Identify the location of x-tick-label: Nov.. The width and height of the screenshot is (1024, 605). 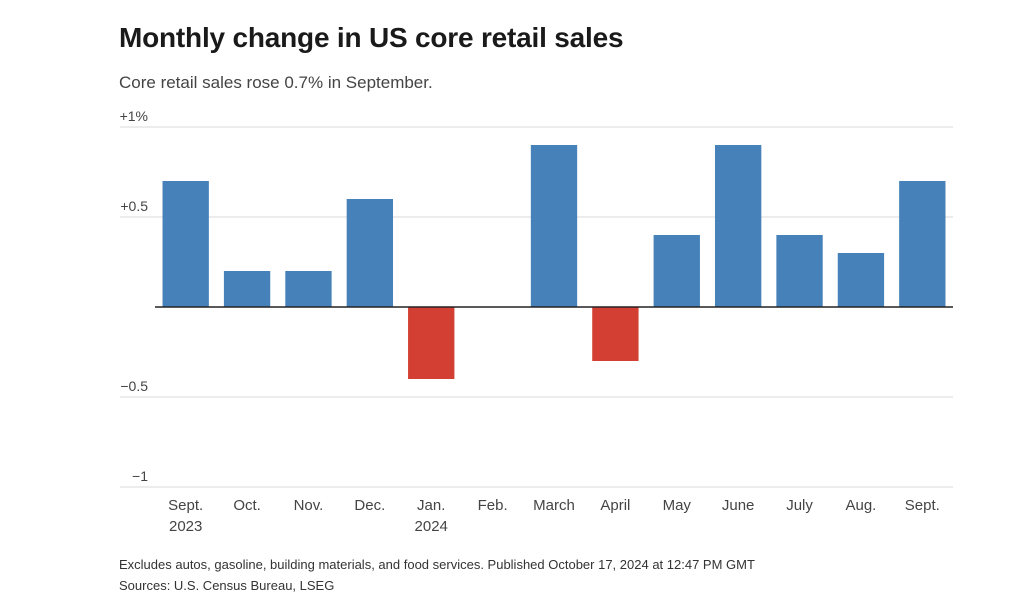
(309, 505).